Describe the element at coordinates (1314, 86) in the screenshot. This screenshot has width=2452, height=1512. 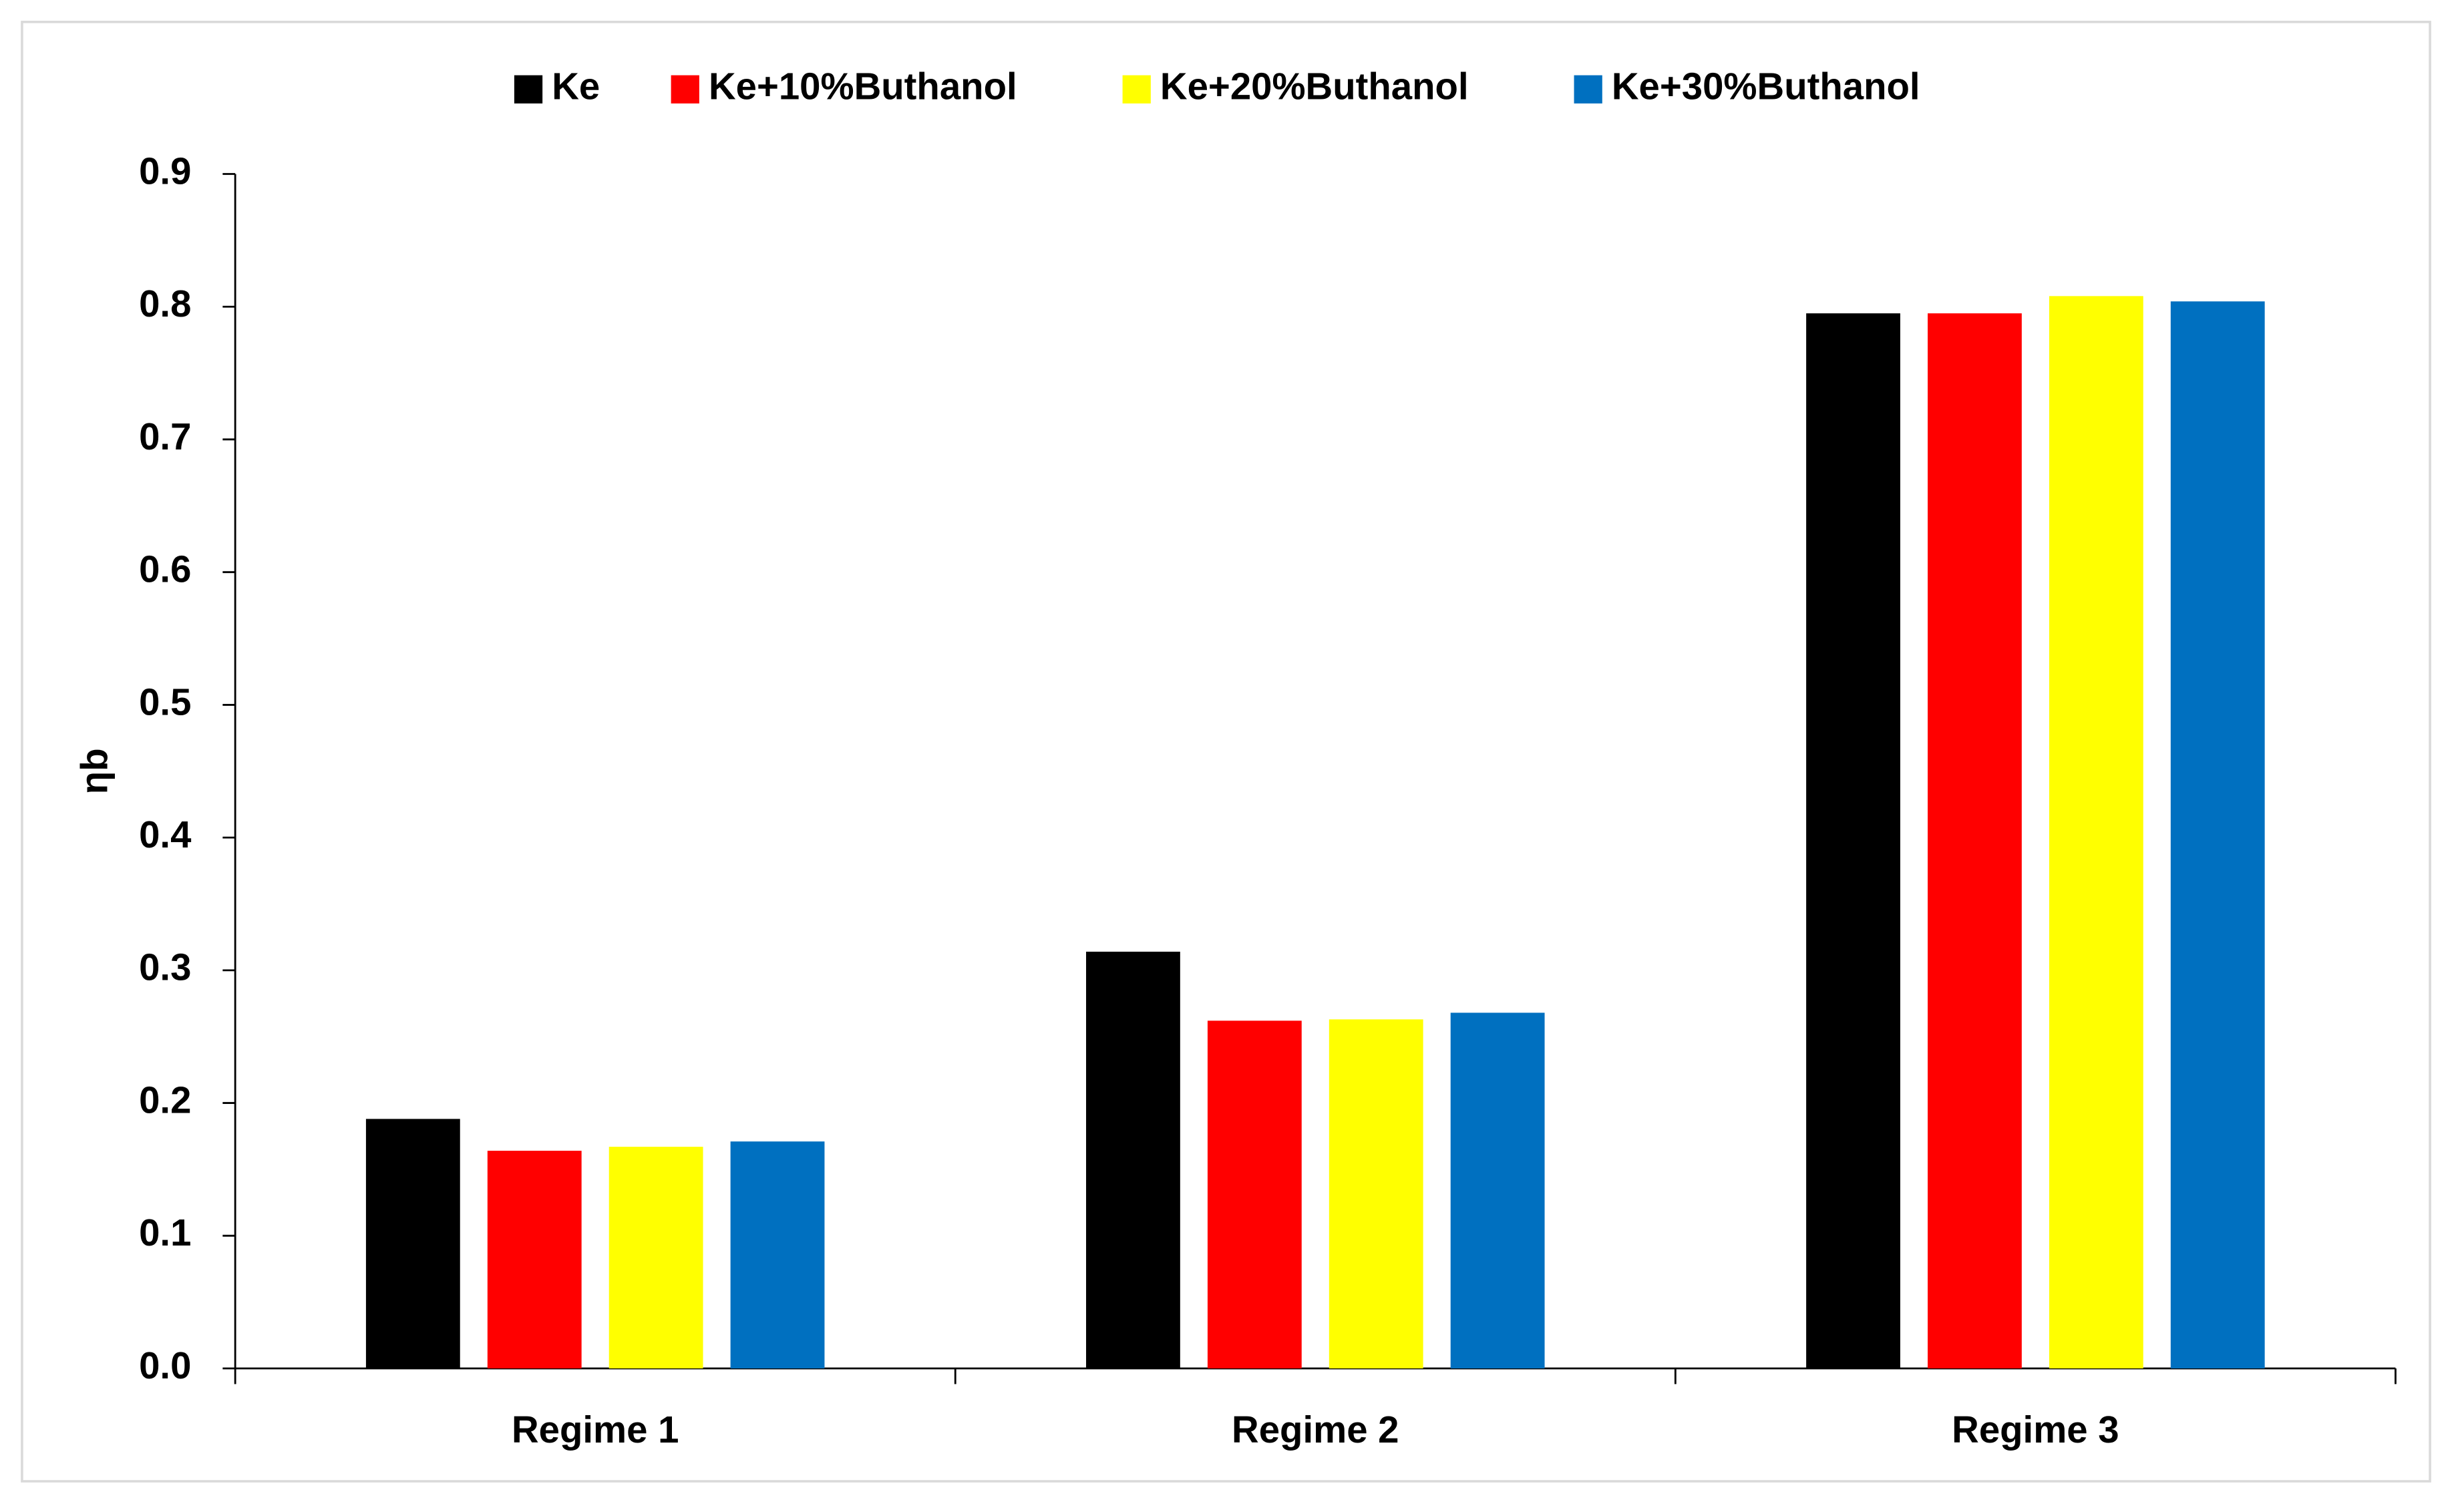
I see `legend-label: Ke+20%Buthanol` at that location.